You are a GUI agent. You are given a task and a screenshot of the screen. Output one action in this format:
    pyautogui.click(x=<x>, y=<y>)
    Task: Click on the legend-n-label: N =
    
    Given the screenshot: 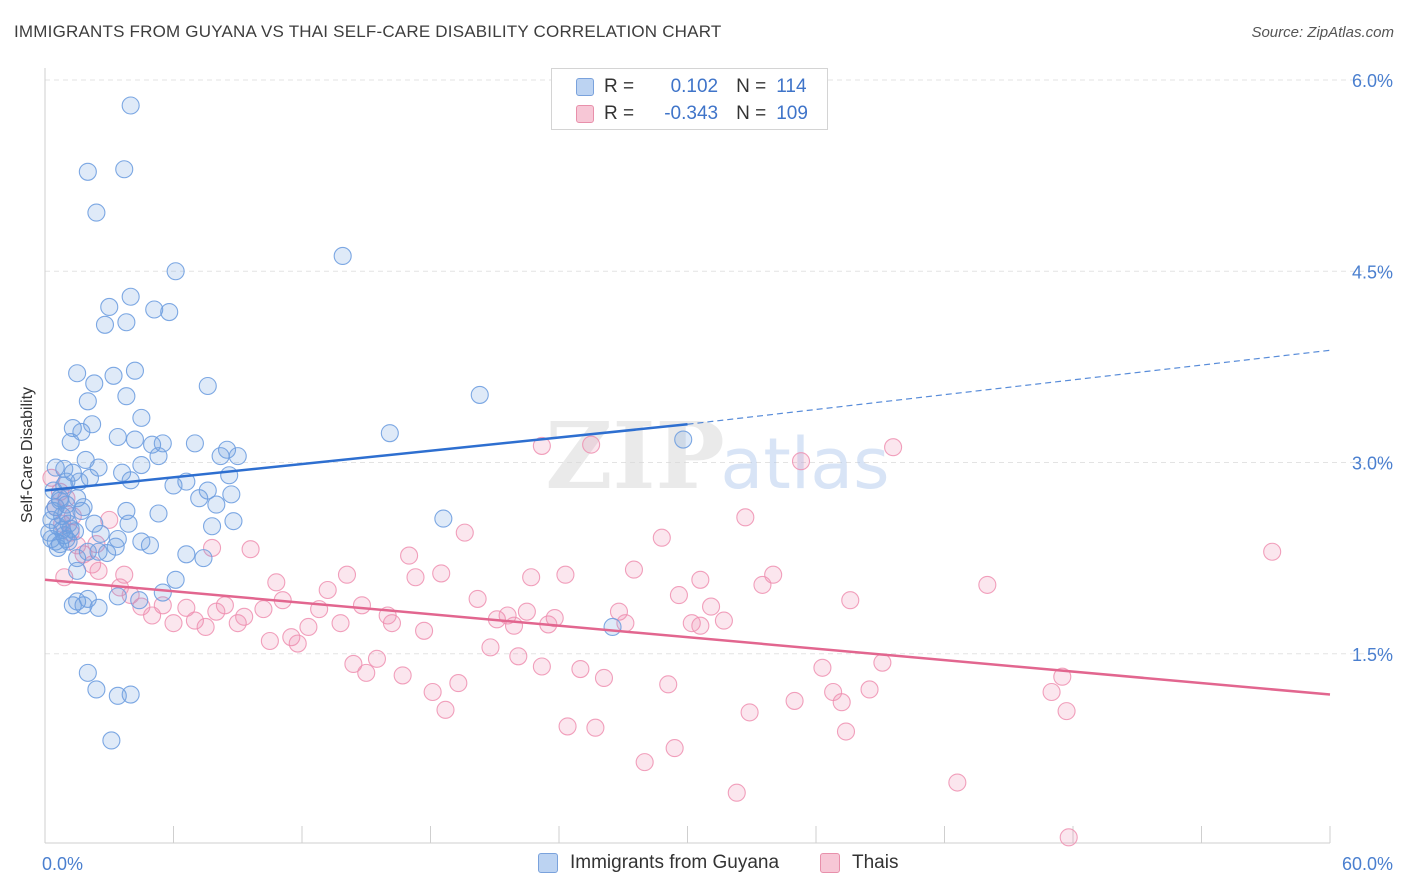 What is the action you would take?
    pyautogui.click(x=751, y=86)
    